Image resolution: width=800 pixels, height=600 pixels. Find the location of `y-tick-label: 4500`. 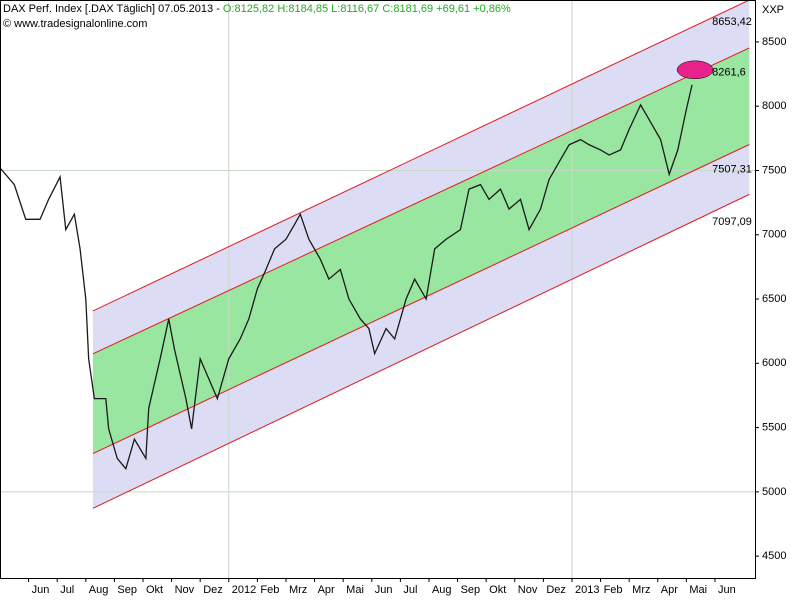

y-tick-label: 4500 is located at coordinates (774, 556).